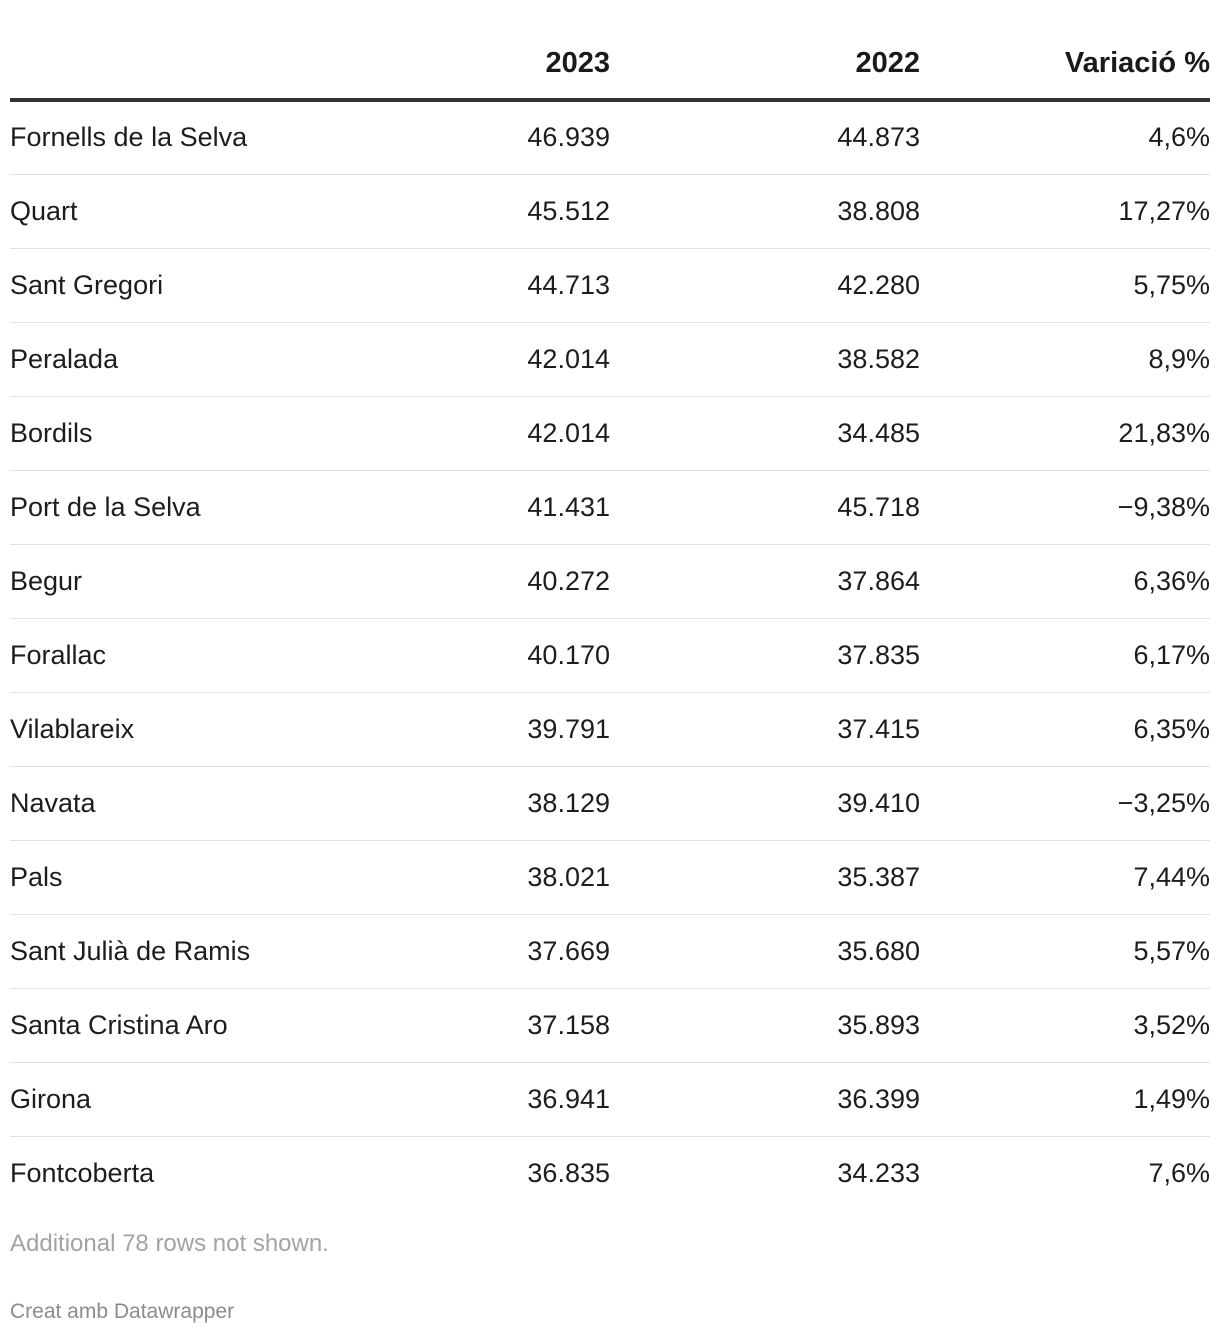  What do you see at coordinates (765, 211) in the screenshot?
I see `cell-value-2022: 38.808` at bounding box center [765, 211].